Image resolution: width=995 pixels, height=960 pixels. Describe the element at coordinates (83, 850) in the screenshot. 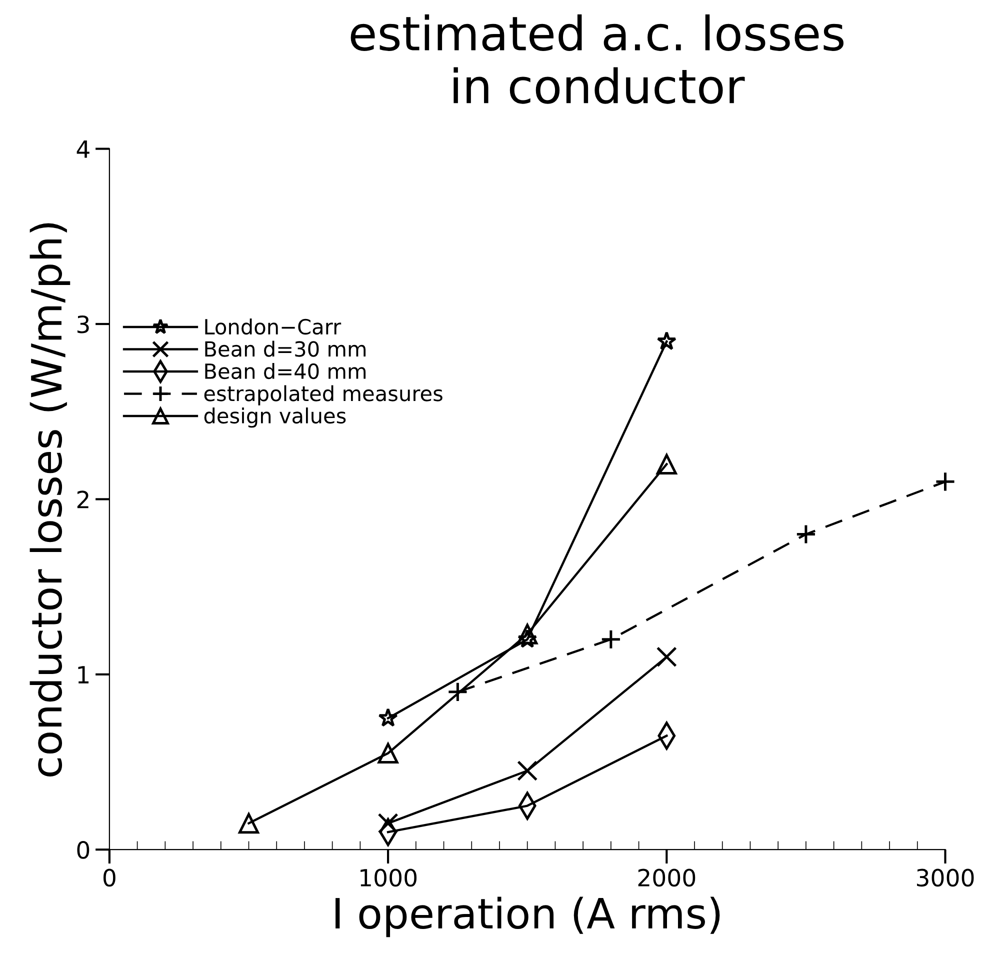

I see `y-tick-label: 0` at that location.